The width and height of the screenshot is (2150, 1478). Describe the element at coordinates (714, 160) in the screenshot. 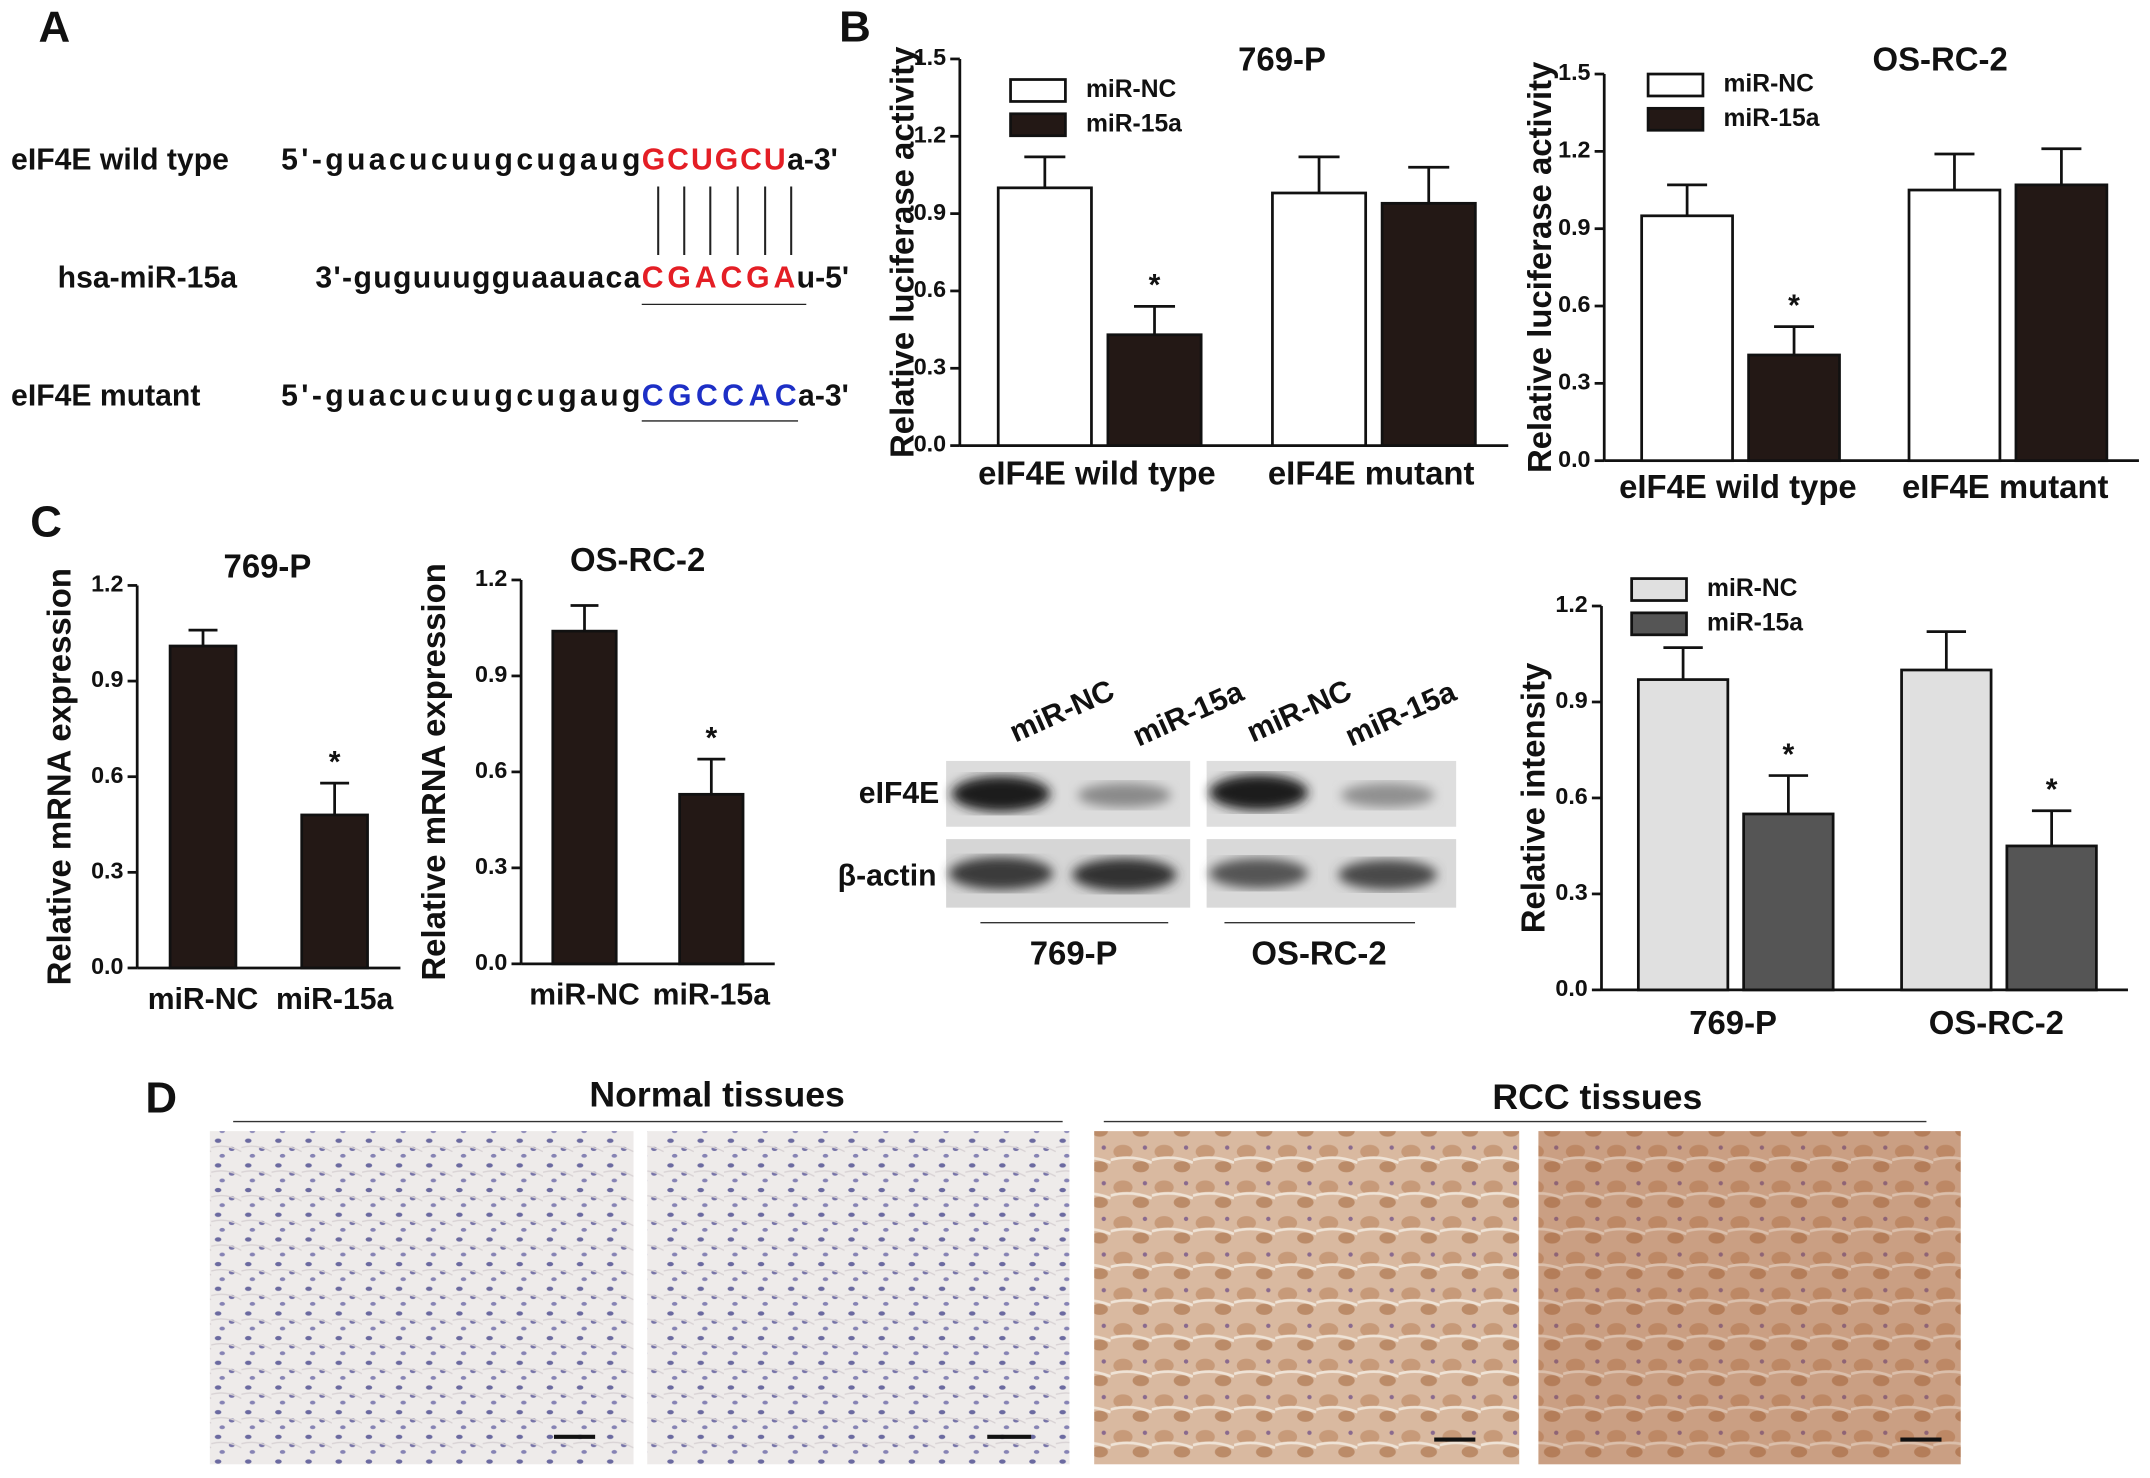

I see `binding-site: GCUGCU` at that location.